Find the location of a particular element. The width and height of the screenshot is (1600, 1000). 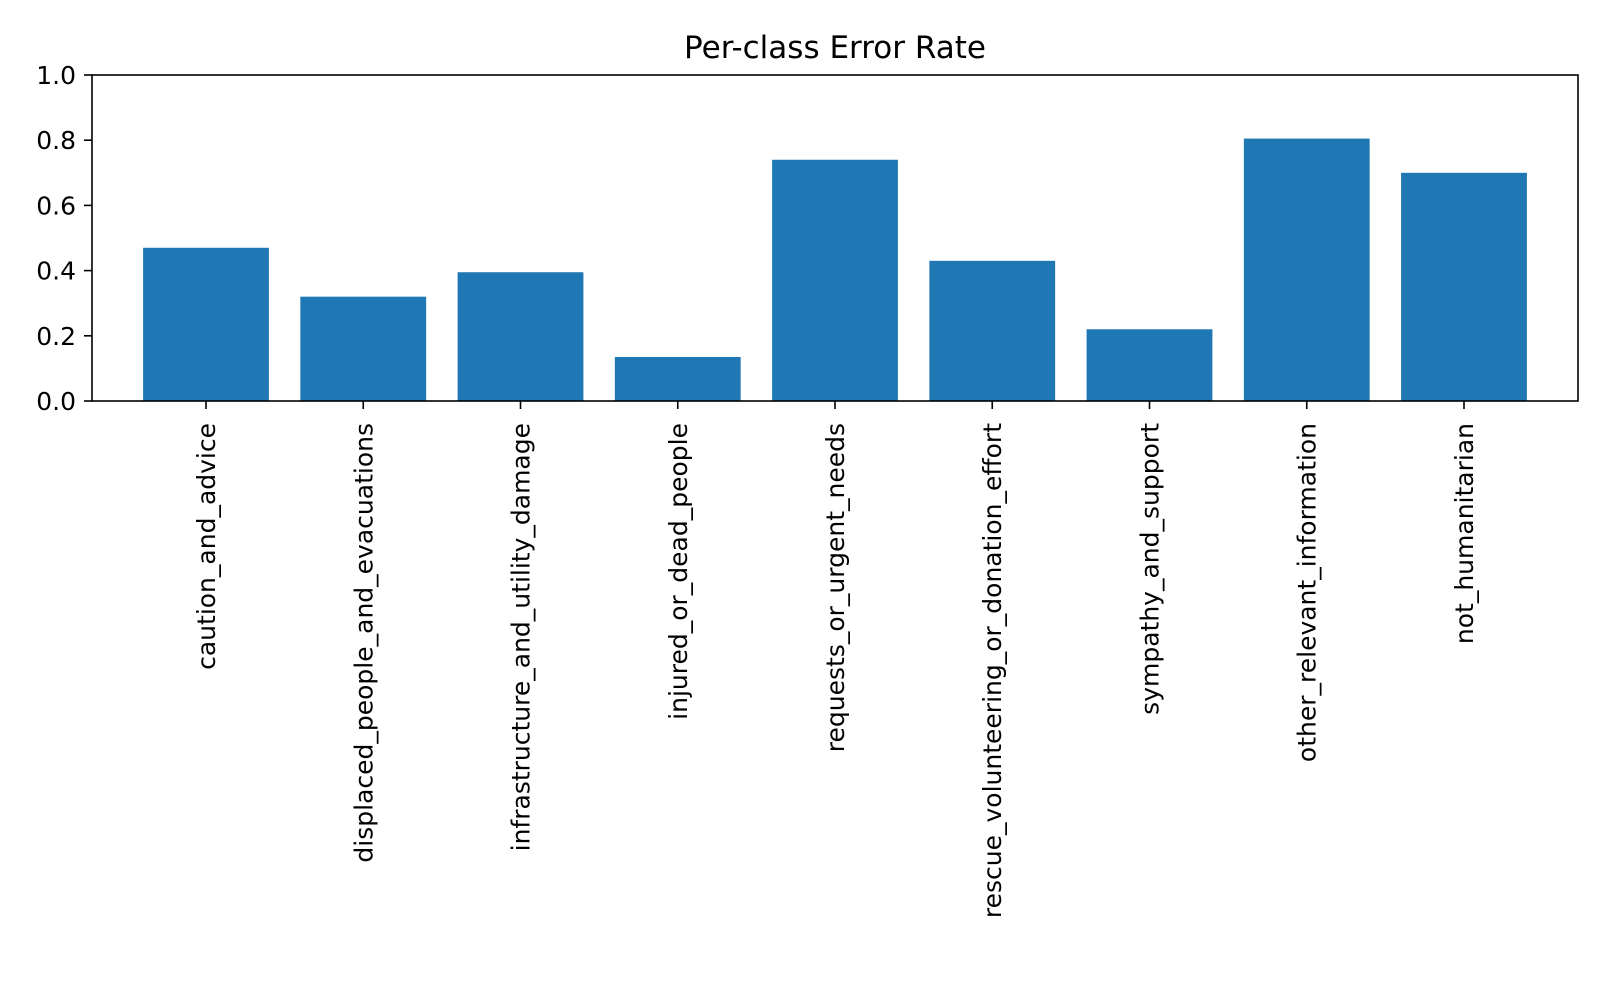

x-tick-label: caution_and_advice is located at coordinates (206, 546).